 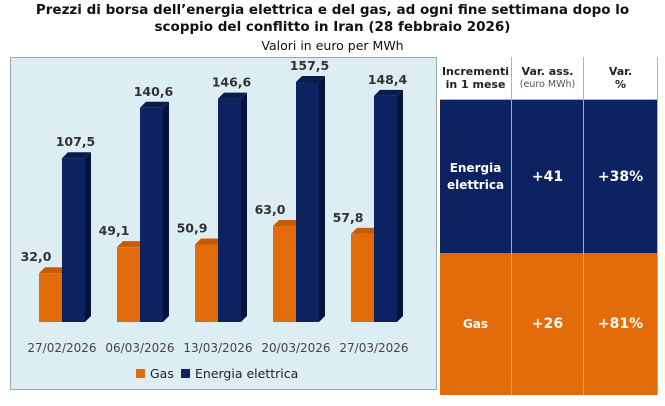 What do you see at coordinates (61, 348) in the screenshot?
I see `x-tick-label: 27/02/2026` at bounding box center [61, 348].